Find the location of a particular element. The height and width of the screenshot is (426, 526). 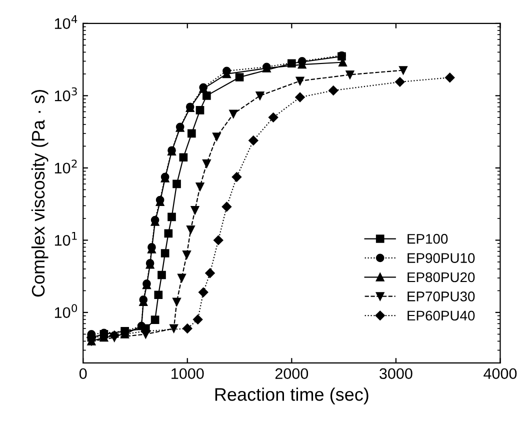

x-axis-title: Reaction time (sec) is located at coordinates (291, 396).